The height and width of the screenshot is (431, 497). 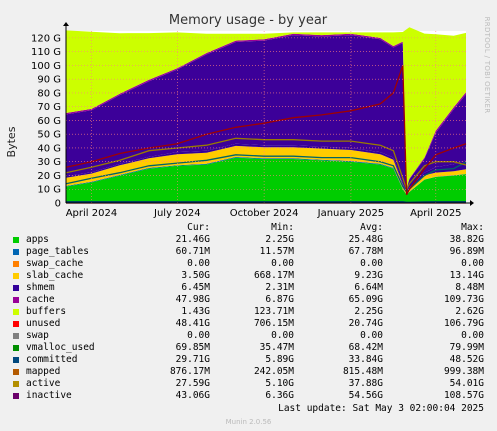 What do you see at coordinates (46, 311) in the screenshot?
I see `legend-name: buffers` at bounding box center [46, 311].